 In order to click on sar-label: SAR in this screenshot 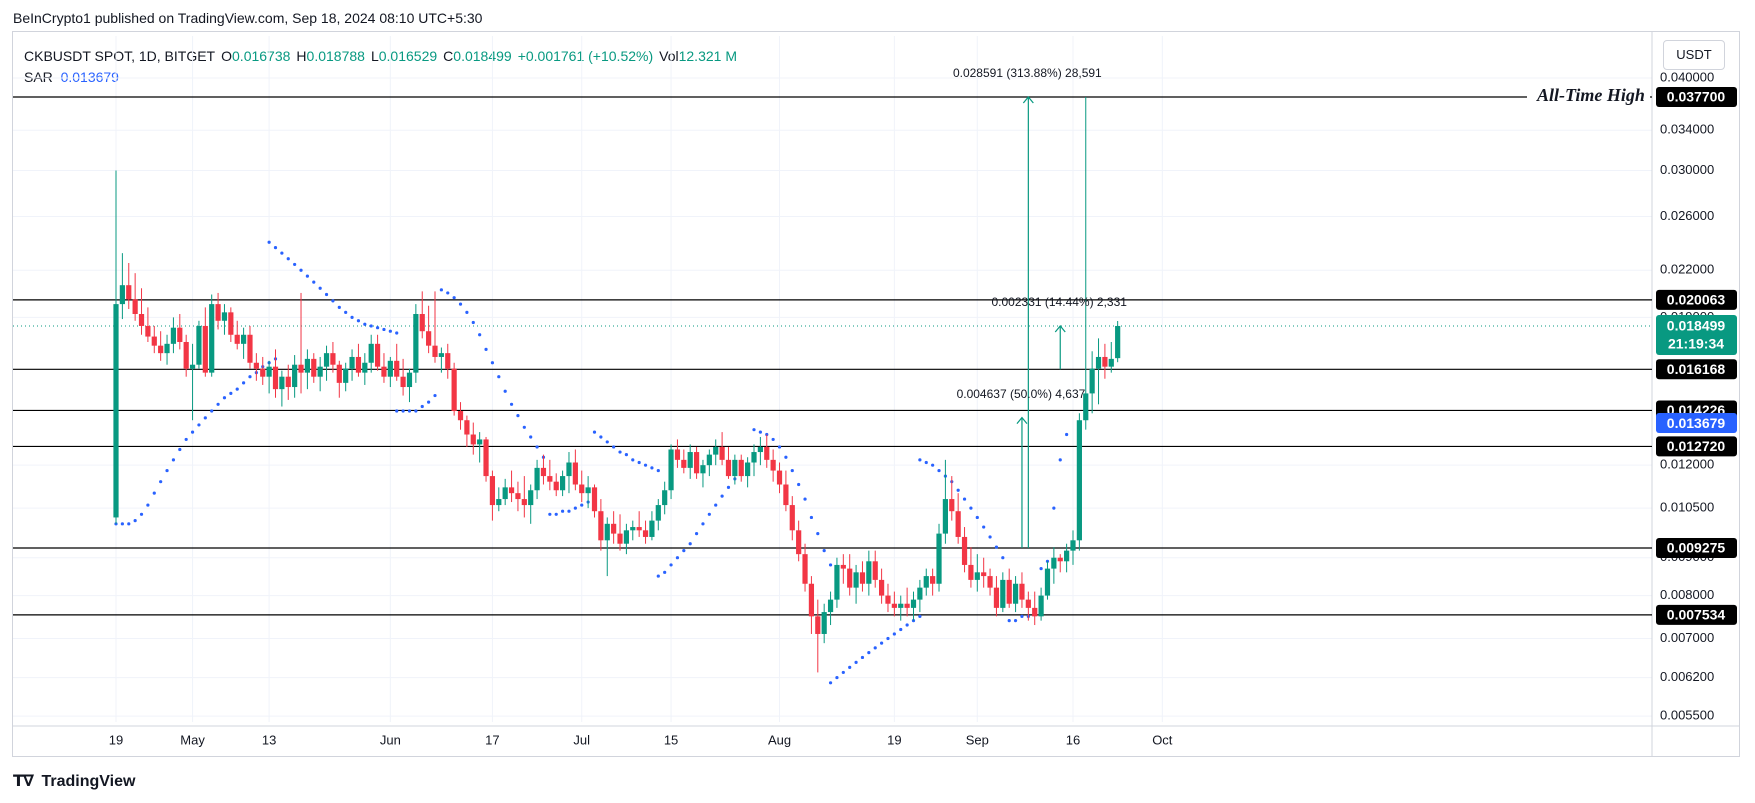, I will do `click(38, 77)`.